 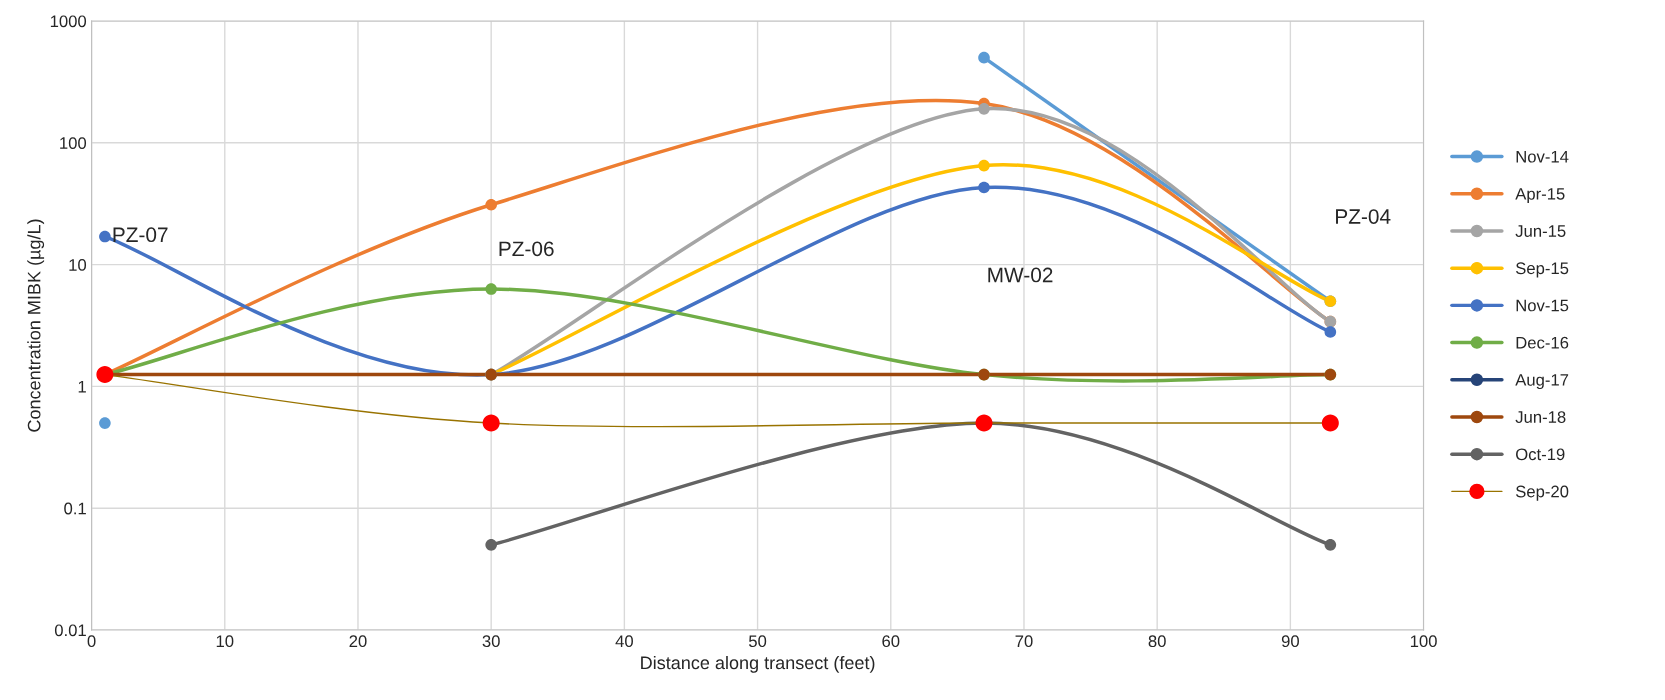 What do you see at coordinates (78, 265) in the screenshot?
I see `y-tick-label: 10` at bounding box center [78, 265].